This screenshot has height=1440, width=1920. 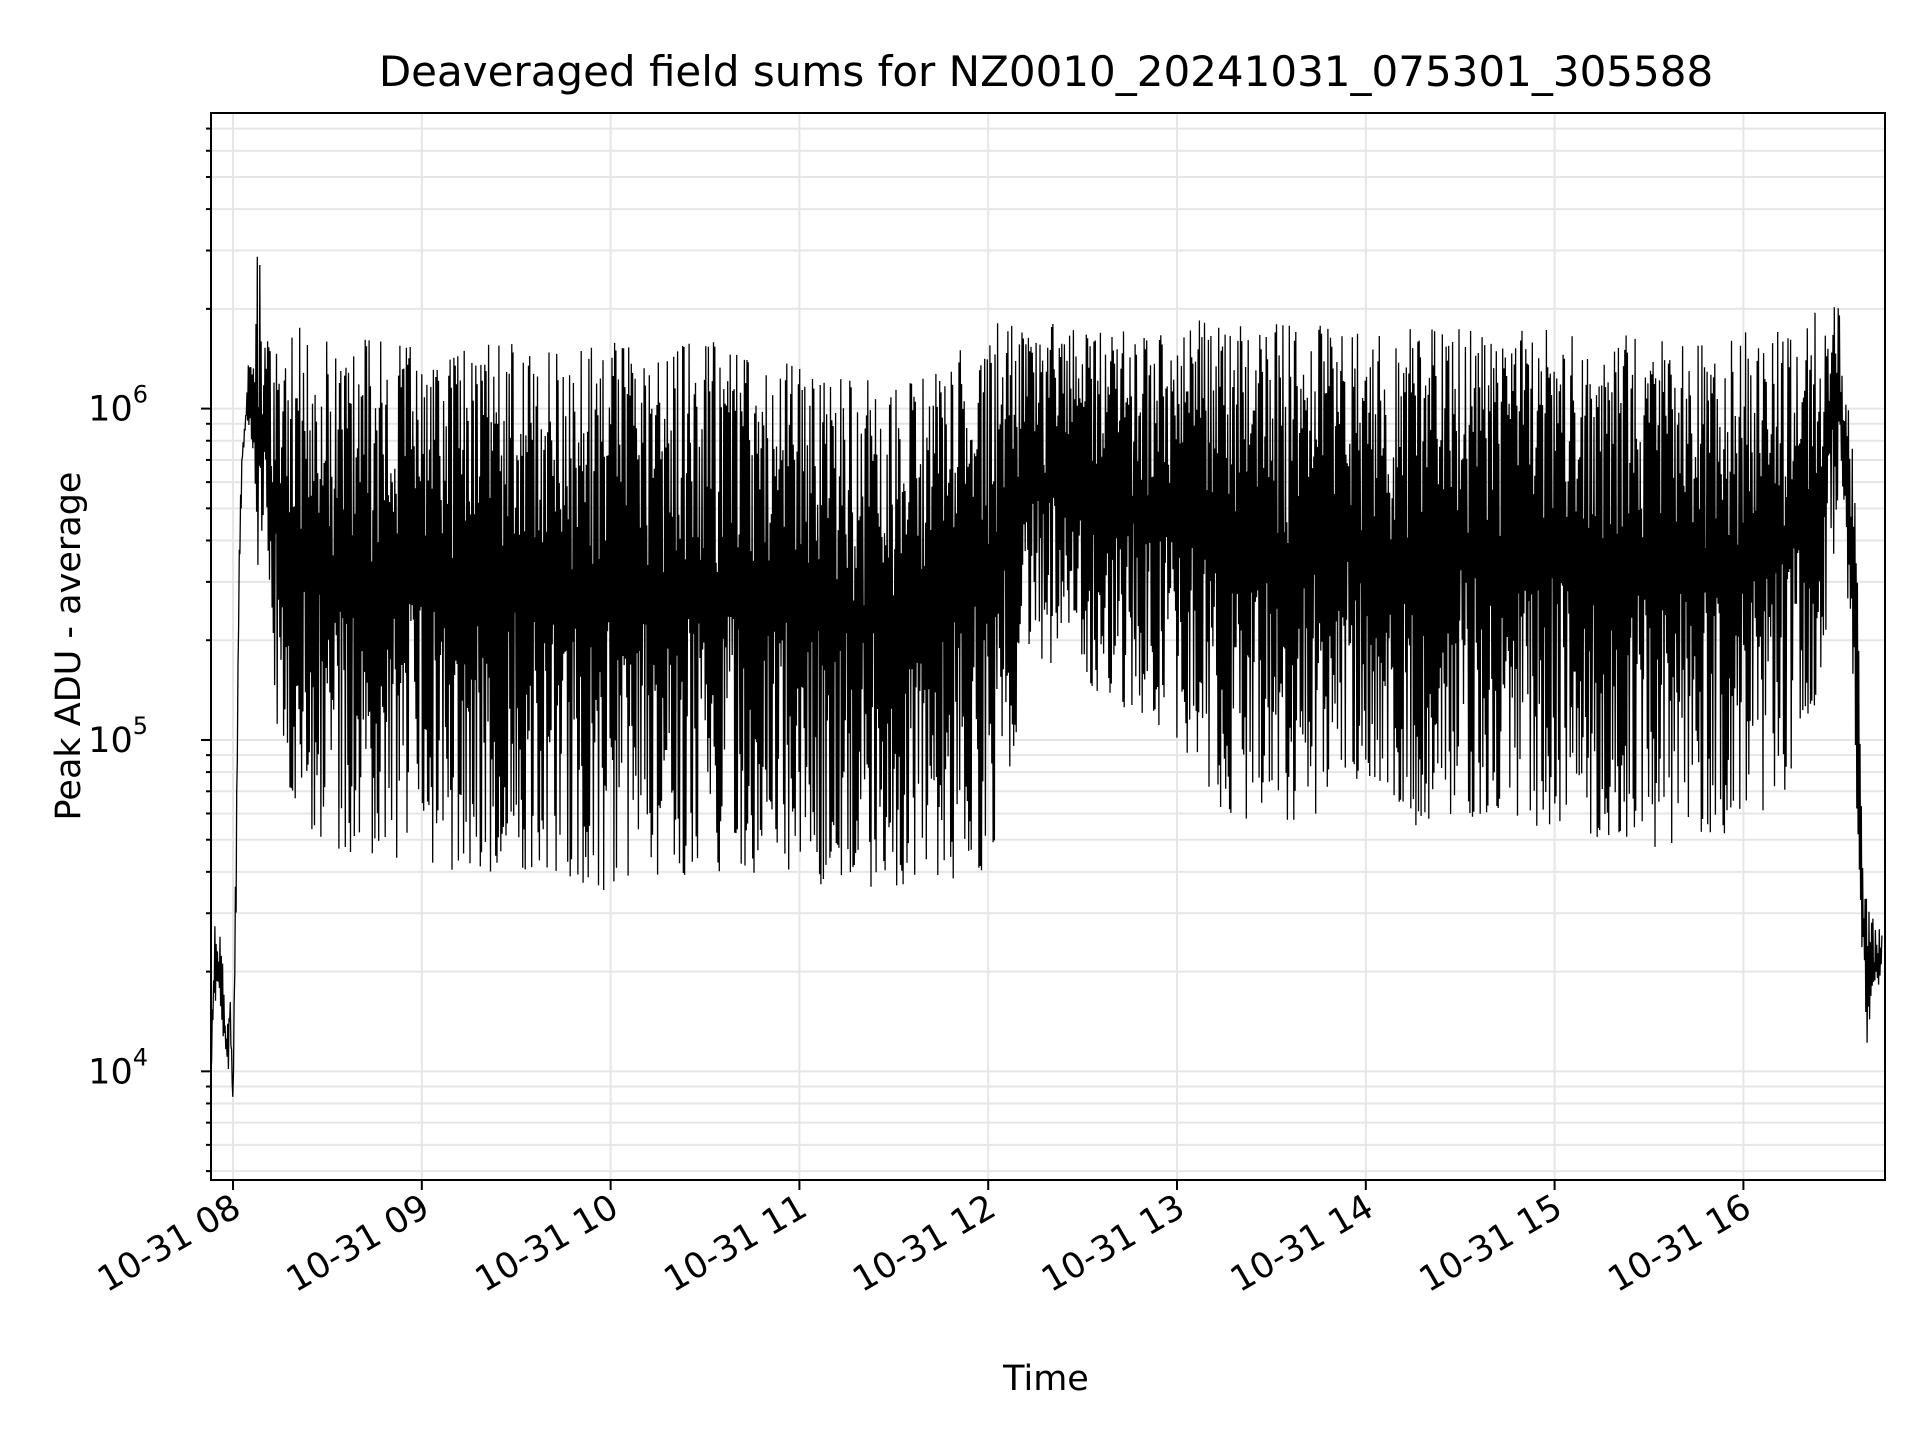 What do you see at coordinates (118, 1067) in the screenshot?
I see `y-tick-label: 10⁴` at bounding box center [118, 1067].